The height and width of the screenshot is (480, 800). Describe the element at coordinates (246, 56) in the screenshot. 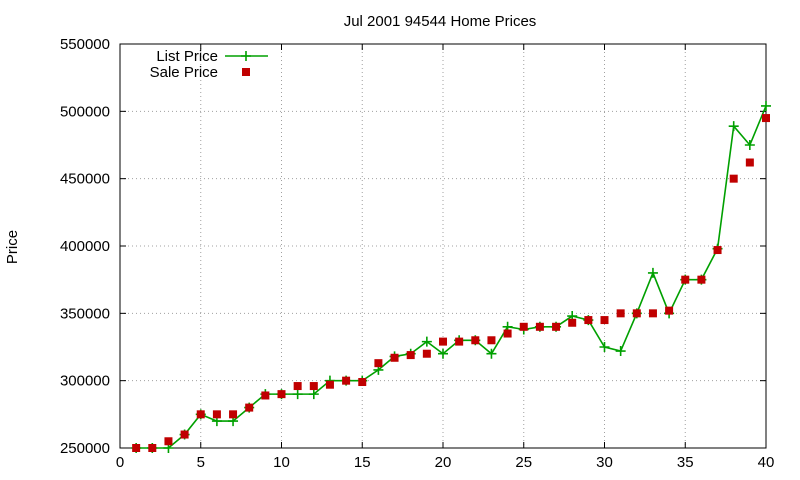

I see `legend-list-price-marker` at that location.